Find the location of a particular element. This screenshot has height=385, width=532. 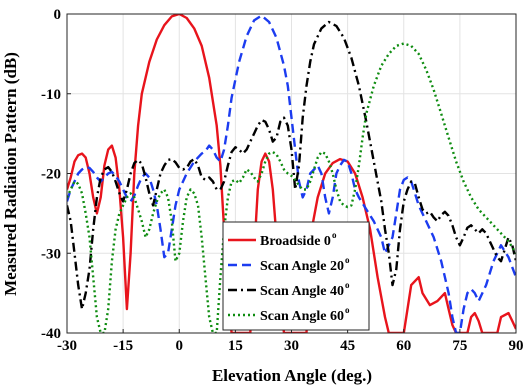

x-axis-label: Elevation Angle (deg.) is located at coordinates (292, 375).